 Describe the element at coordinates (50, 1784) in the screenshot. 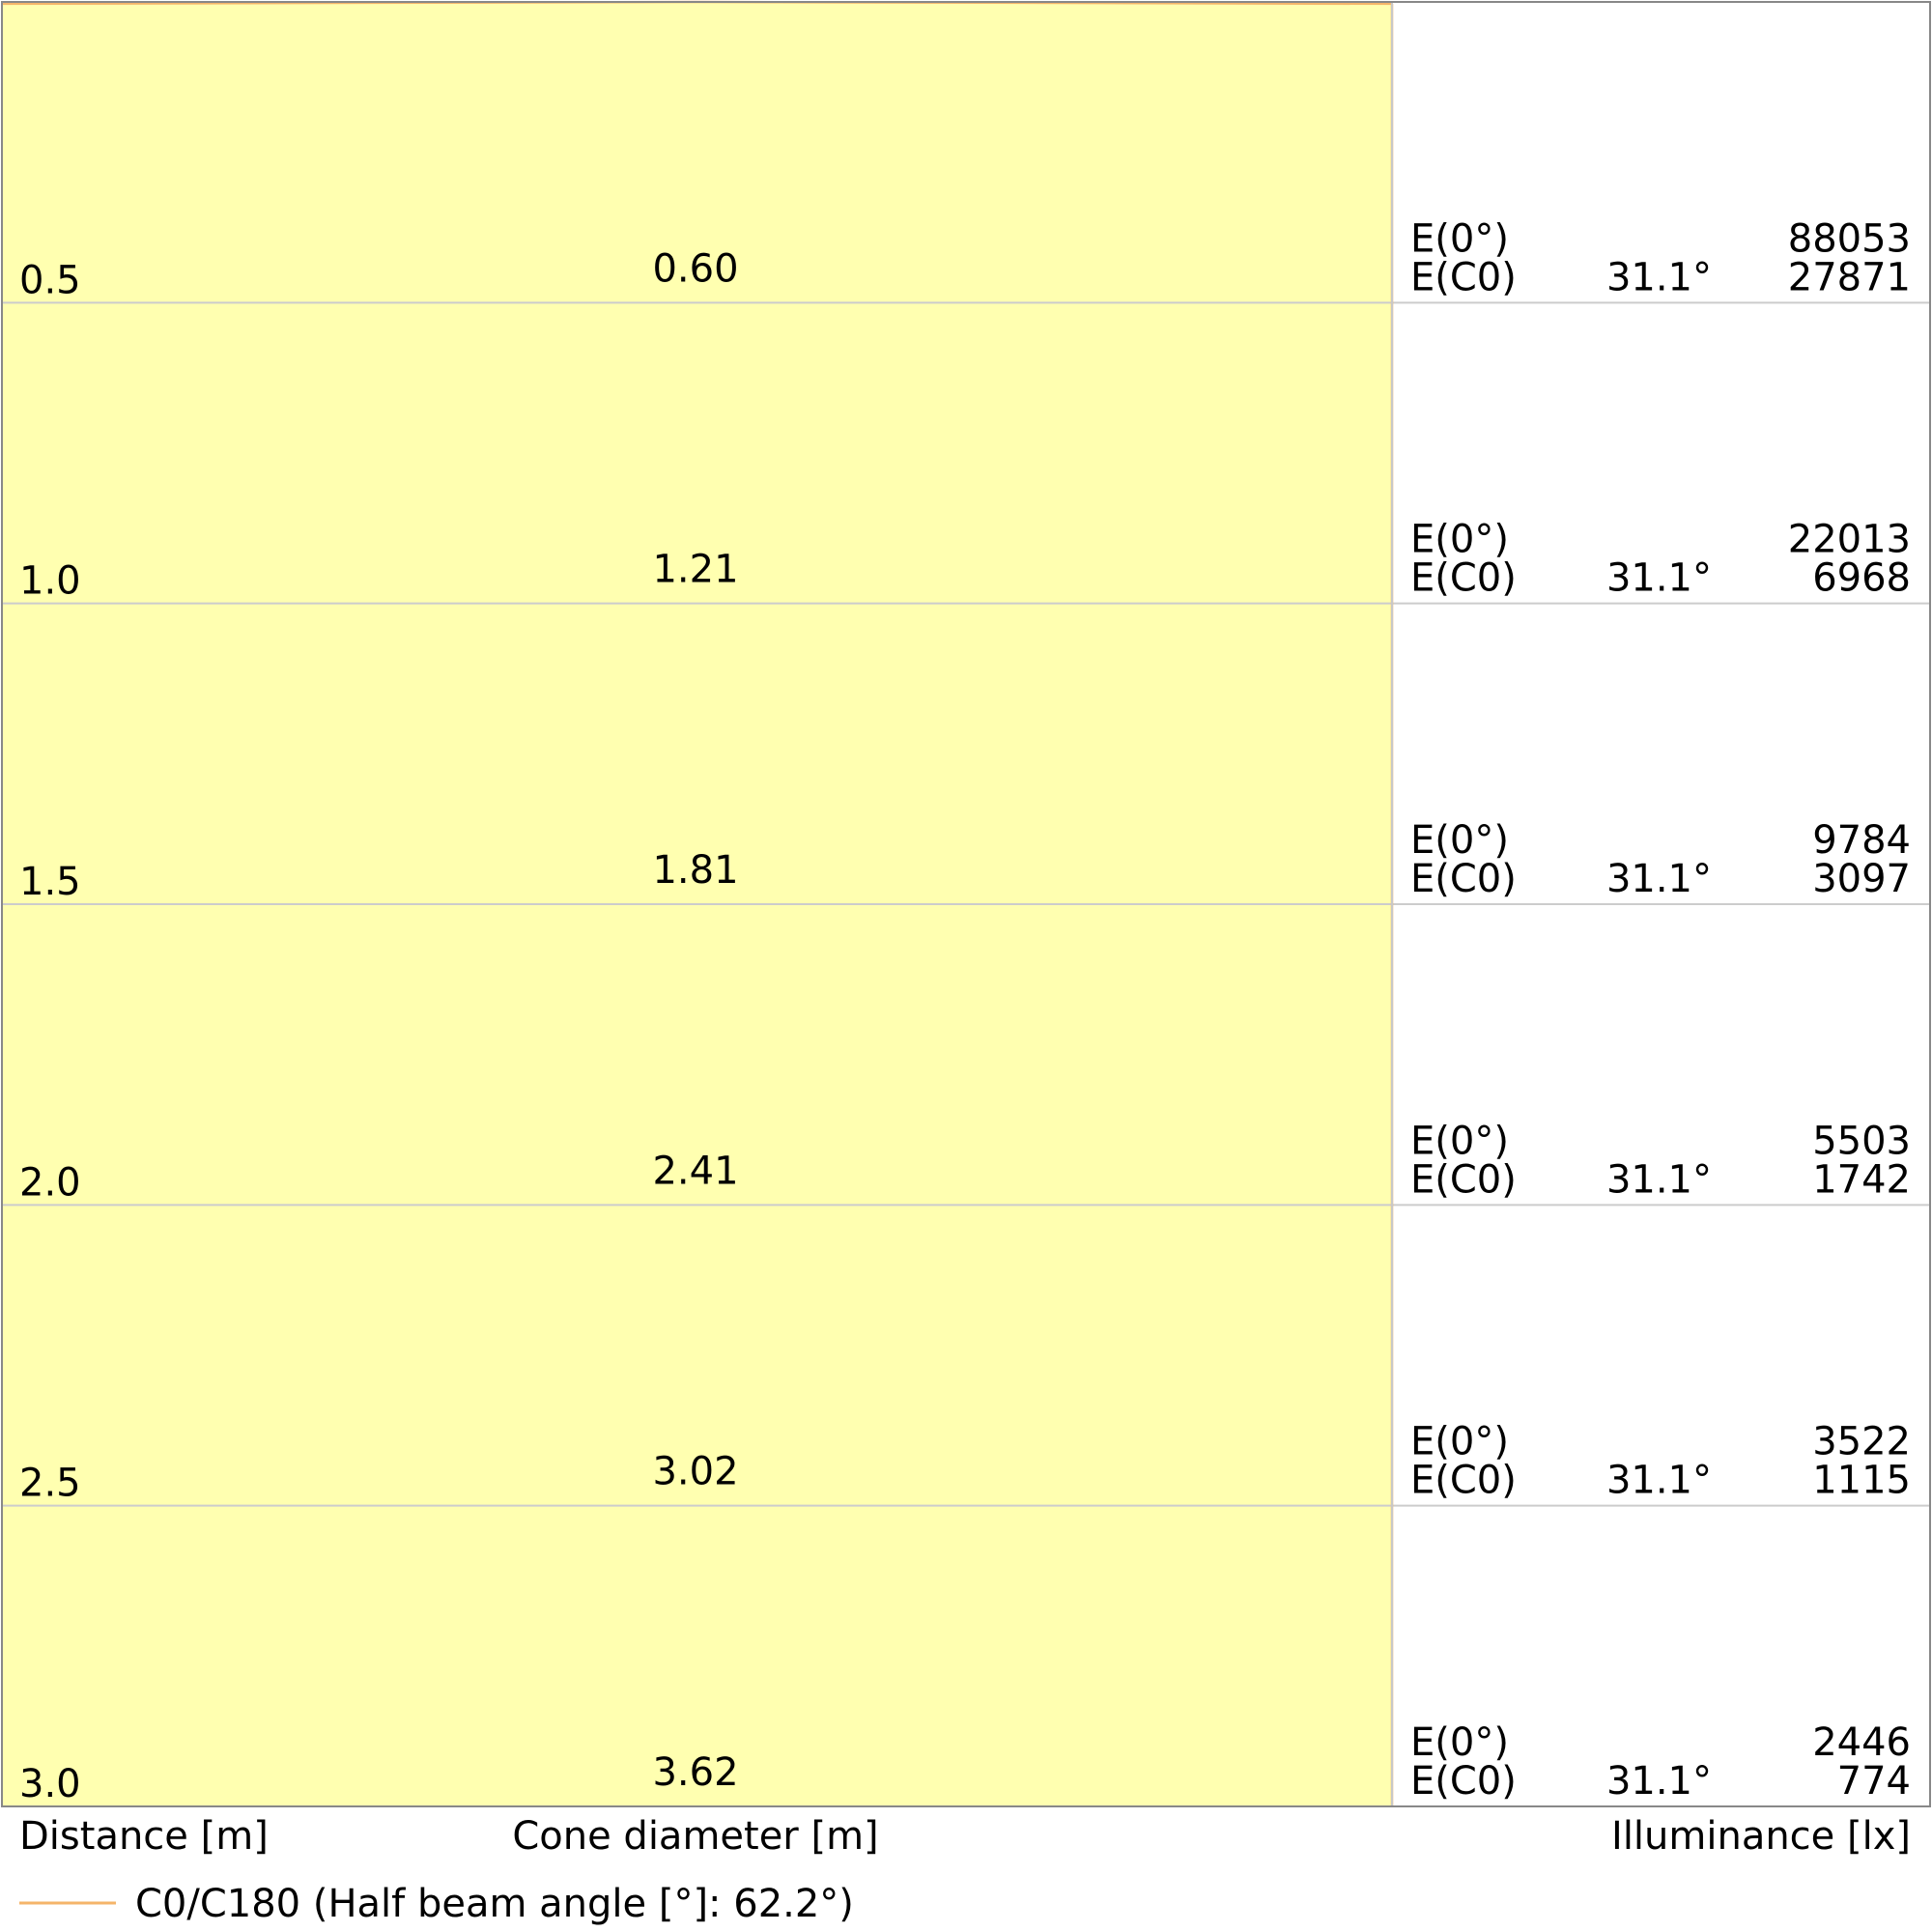

I see `distance-label: 3.0` at that location.